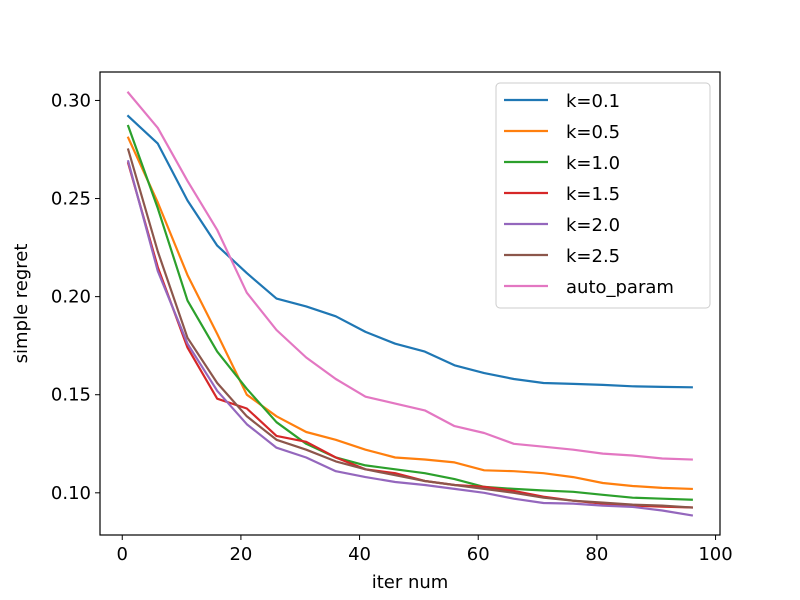 Image resolution: width=800 pixels, height=600 pixels. I want to click on legend-label: auto_param, so click(620, 287).